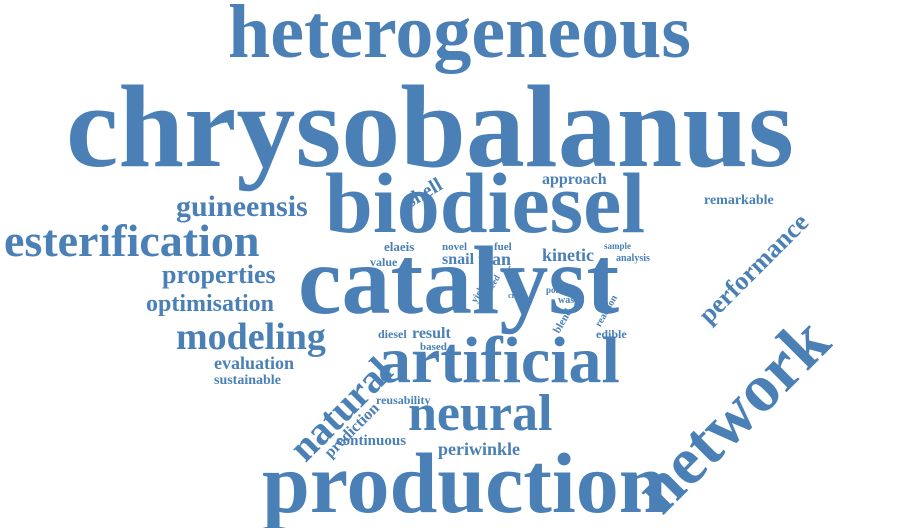  Describe the element at coordinates (384, 262) in the screenshot. I see `word-value: value` at that location.